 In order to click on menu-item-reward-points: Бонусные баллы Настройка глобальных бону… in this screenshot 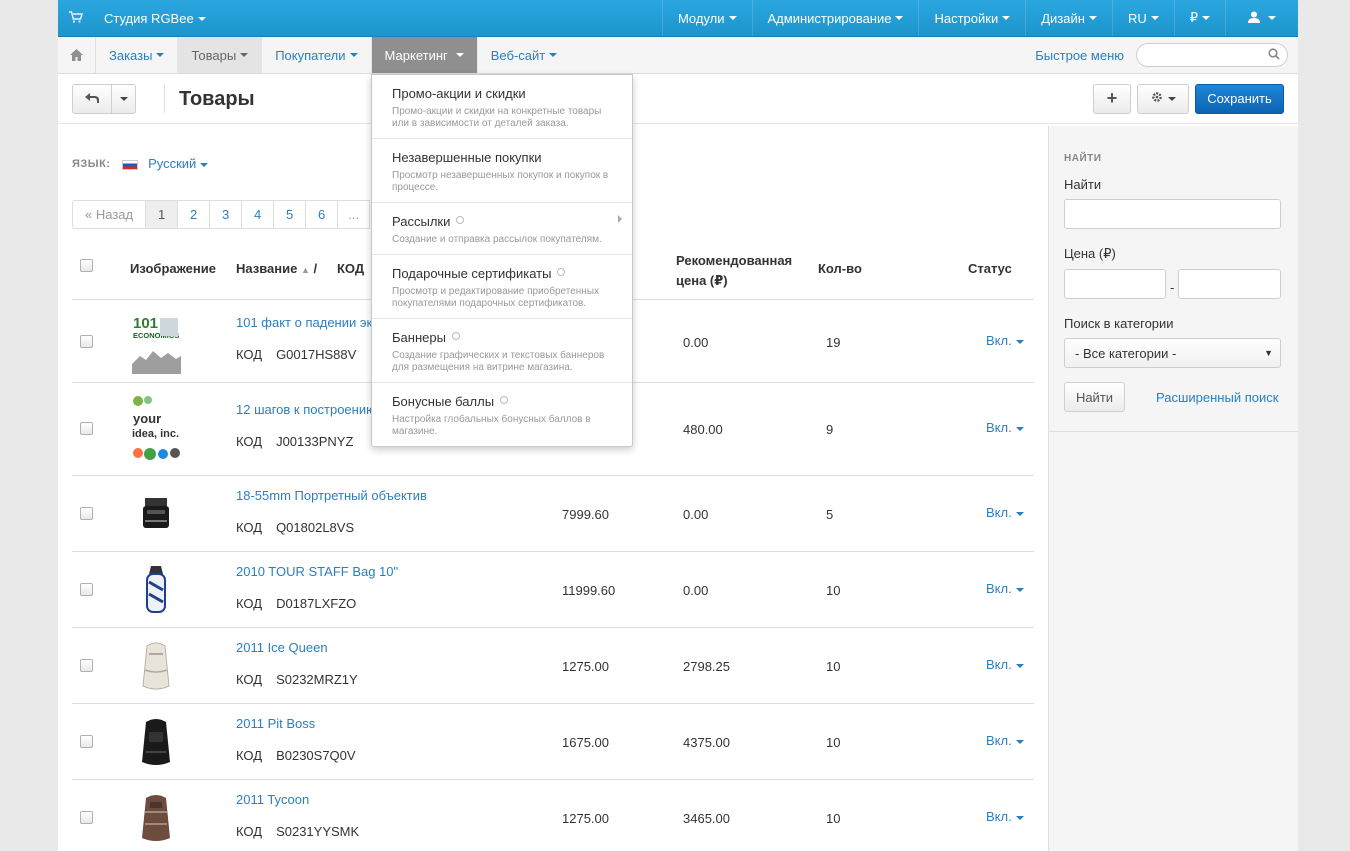, I will do `click(502, 414)`.